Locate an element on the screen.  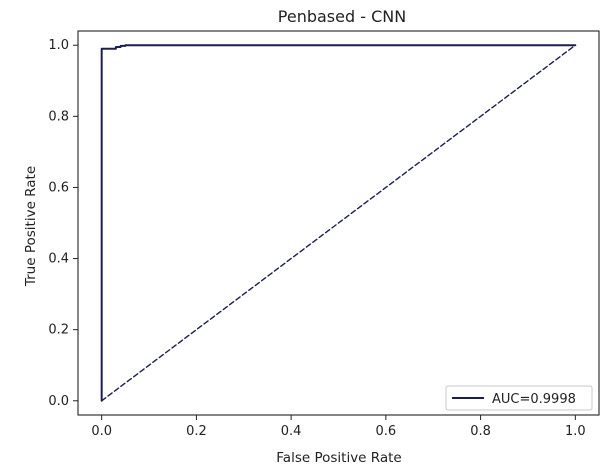
y-tick-label: 0.8 is located at coordinates (58, 116).